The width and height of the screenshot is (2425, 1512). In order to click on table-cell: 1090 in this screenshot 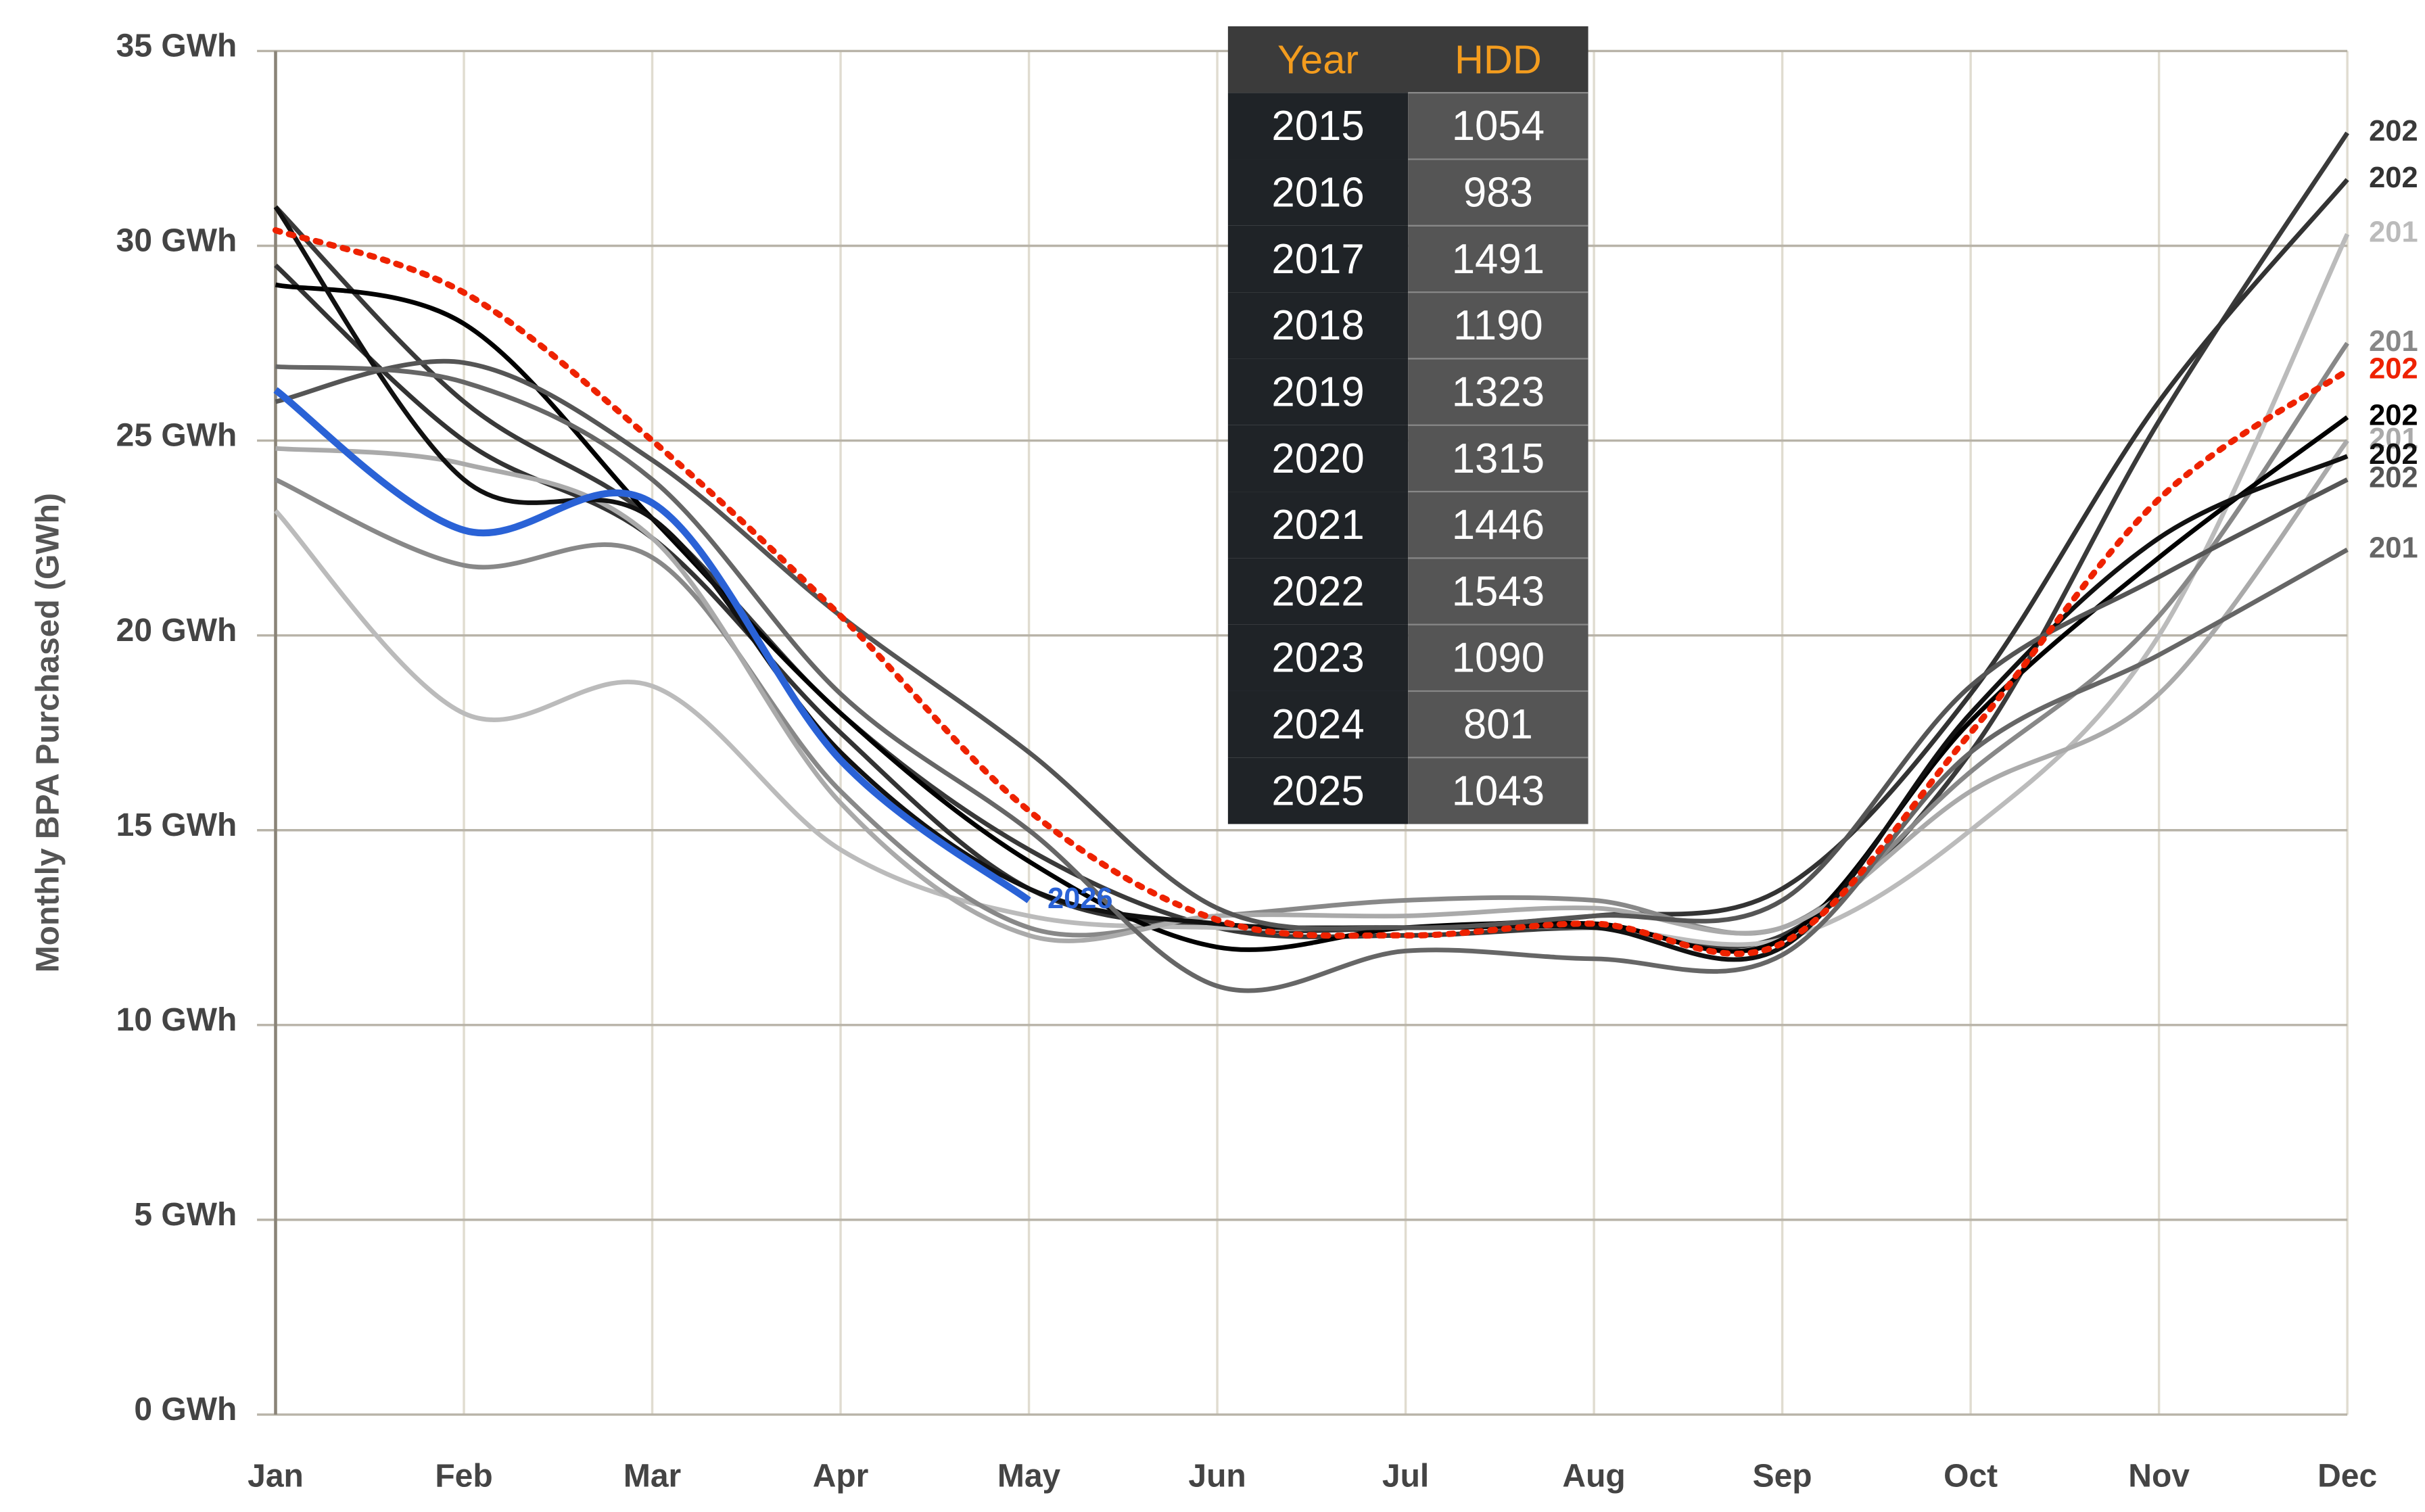, I will do `click(1498, 658)`.